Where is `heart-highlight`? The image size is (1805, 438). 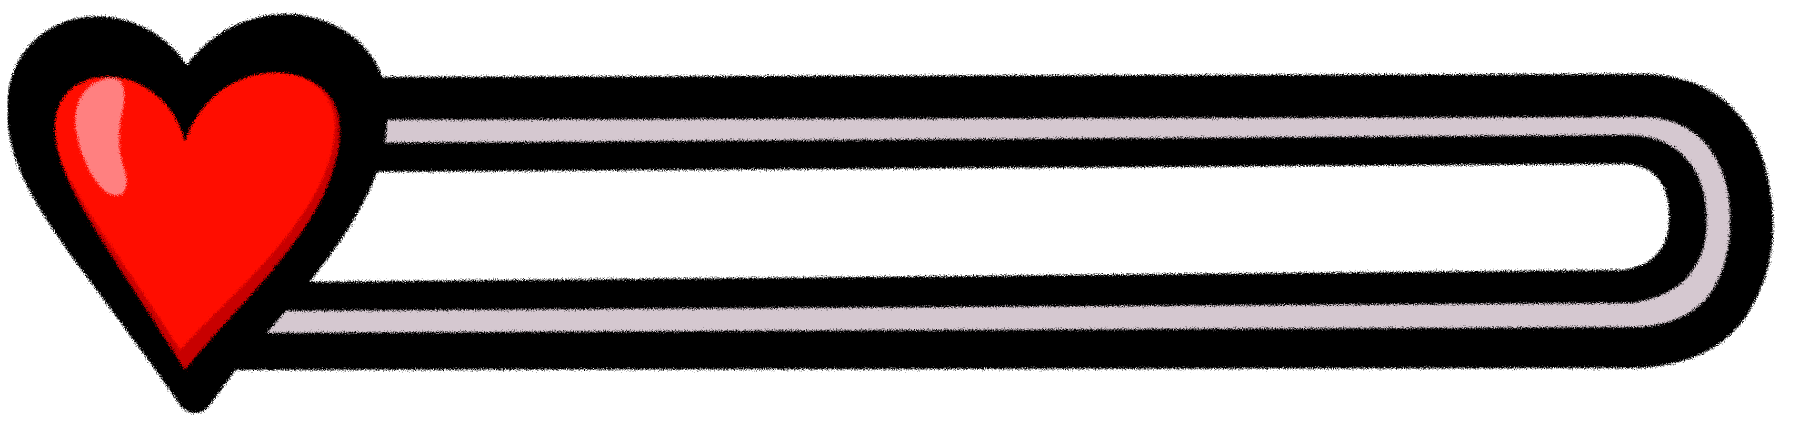
heart-highlight is located at coordinates (101, 136).